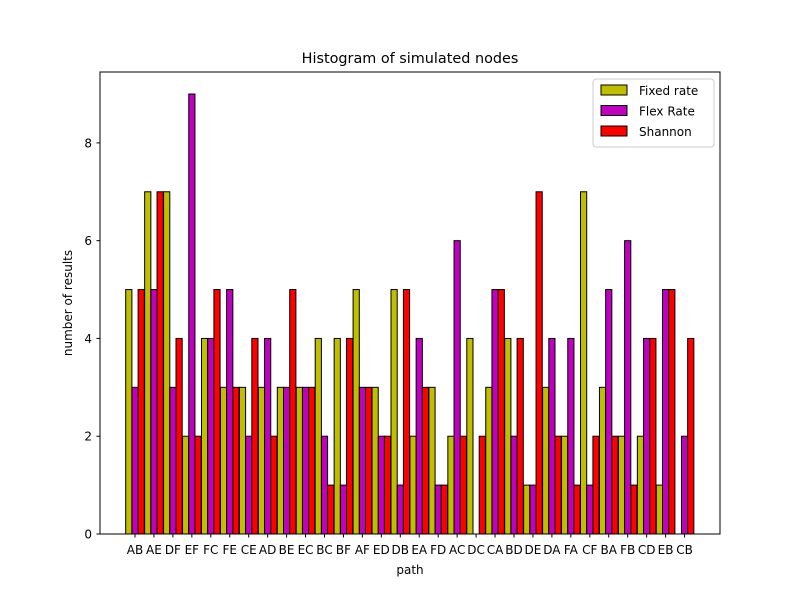 The width and height of the screenshot is (800, 600). What do you see at coordinates (173, 550) in the screenshot?
I see `x-tick-label: DF` at bounding box center [173, 550].